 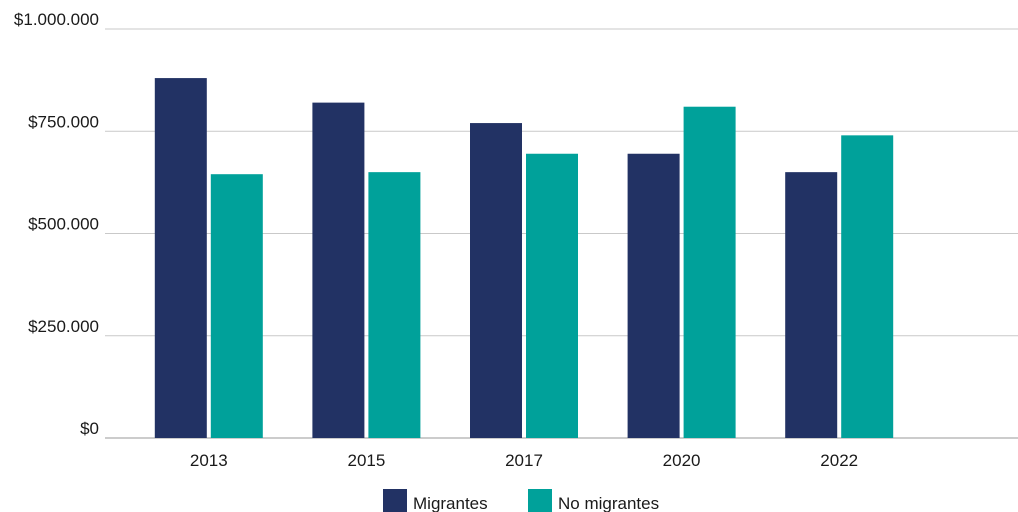 I want to click on x-tick-label: 2013, so click(x=209, y=460).